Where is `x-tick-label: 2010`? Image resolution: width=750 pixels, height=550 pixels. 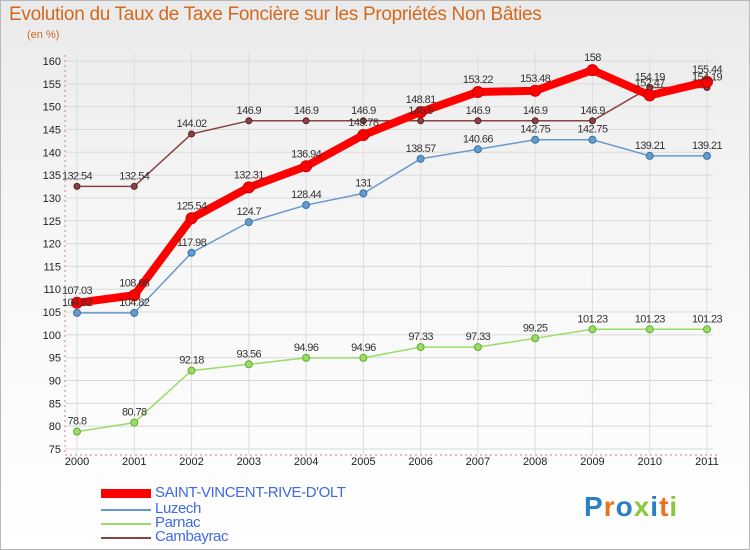
x-tick-label: 2010 is located at coordinates (649, 462).